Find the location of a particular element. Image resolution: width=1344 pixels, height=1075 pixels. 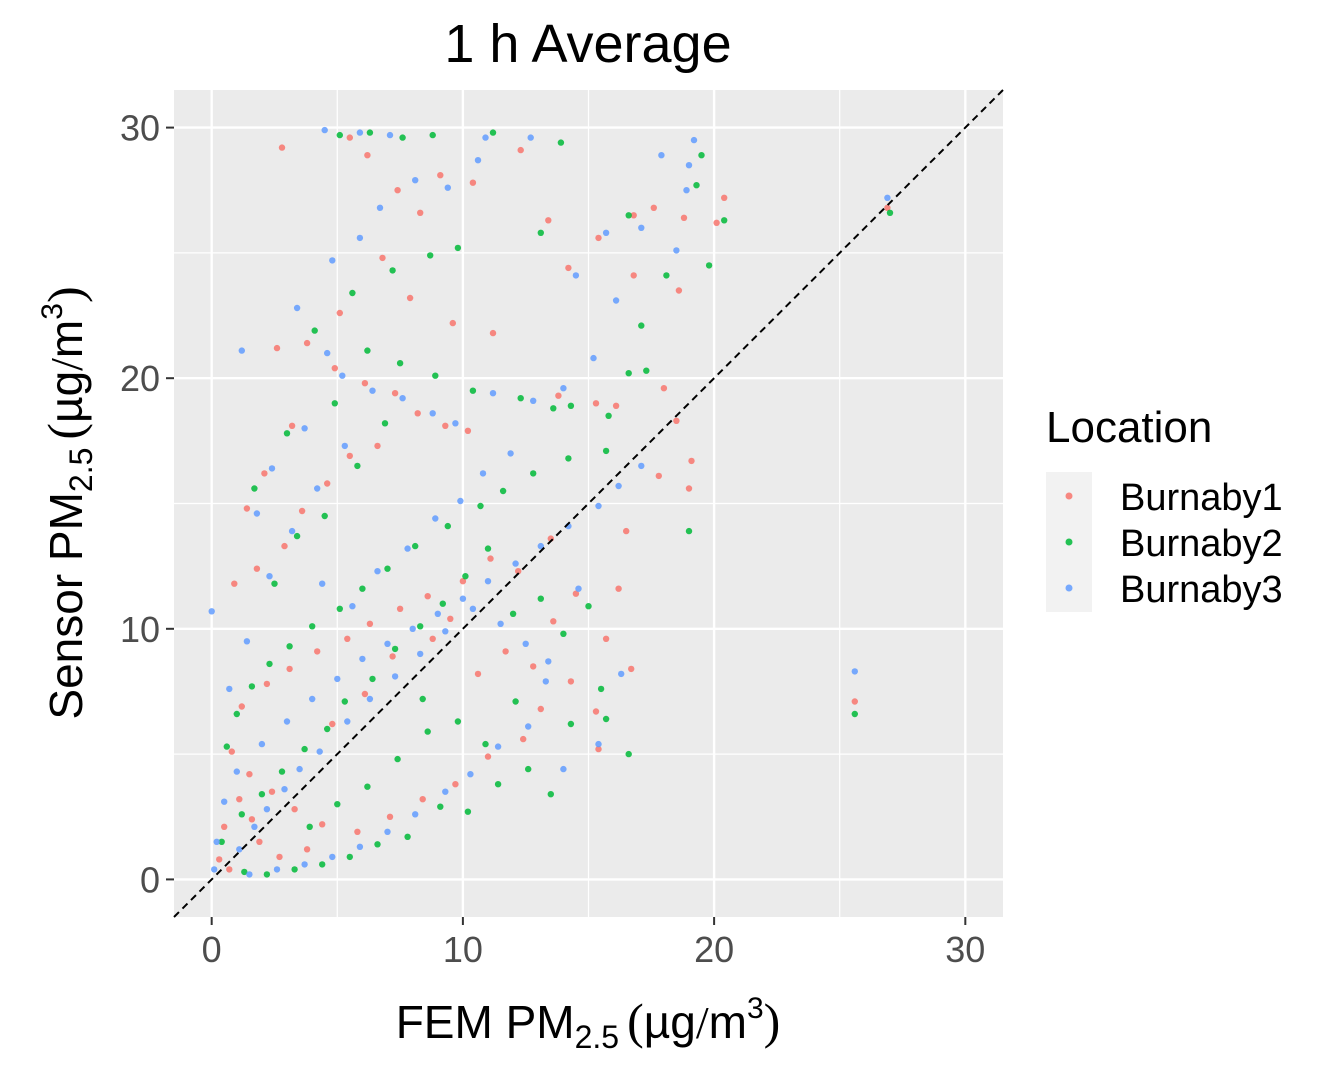

x-tick-label: 10 is located at coordinates (463, 949).